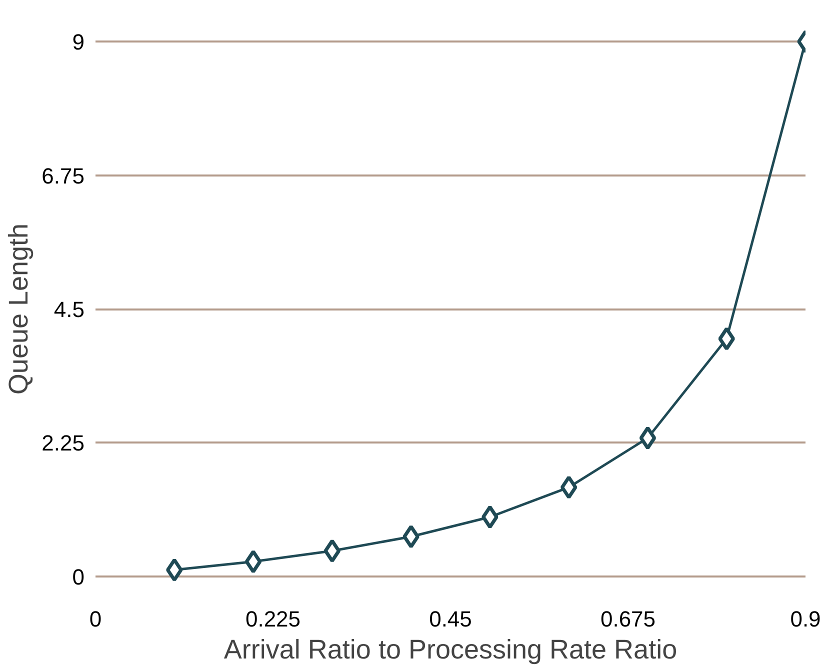  What do you see at coordinates (78, 42) in the screenshot?
I see `y-tick-label: 9` at bounding box center [78, 42].